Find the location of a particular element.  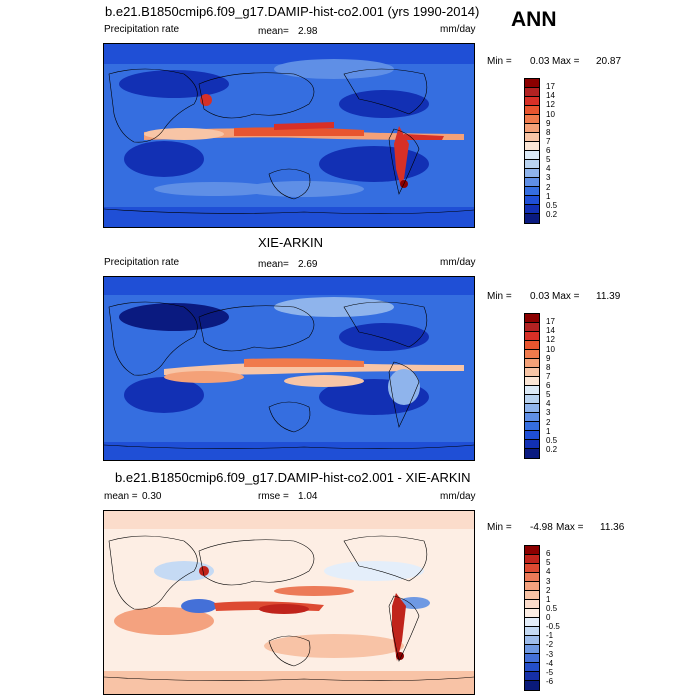

panel-title: XIE-ARKIN is located at coordinates (291, 242).